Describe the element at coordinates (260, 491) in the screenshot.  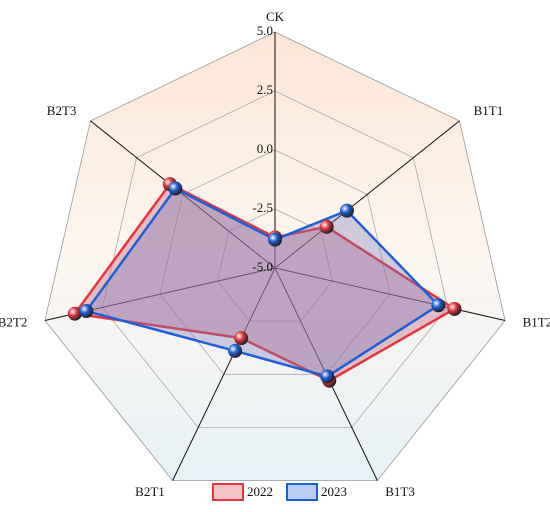
I see `legend-label: 2022` at that location.